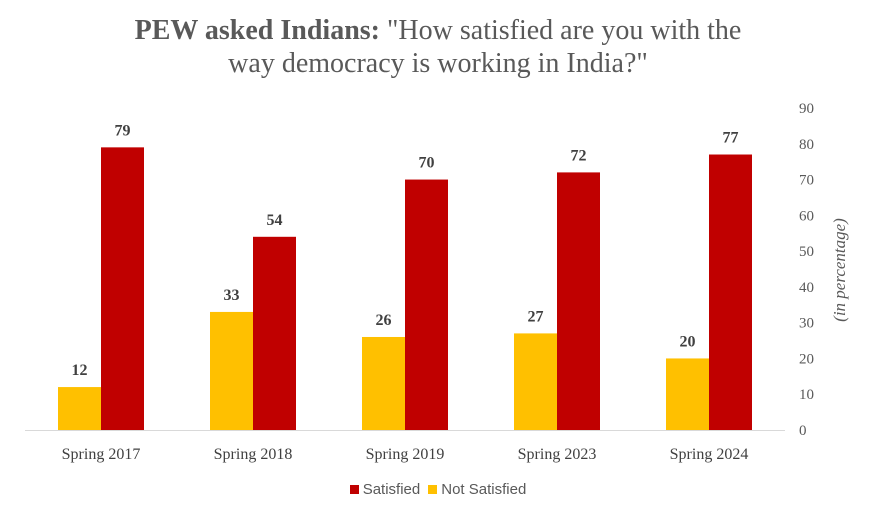 The image size is (876, 521). I want to click on y-tick-label-10: 10, so click(806, 395).